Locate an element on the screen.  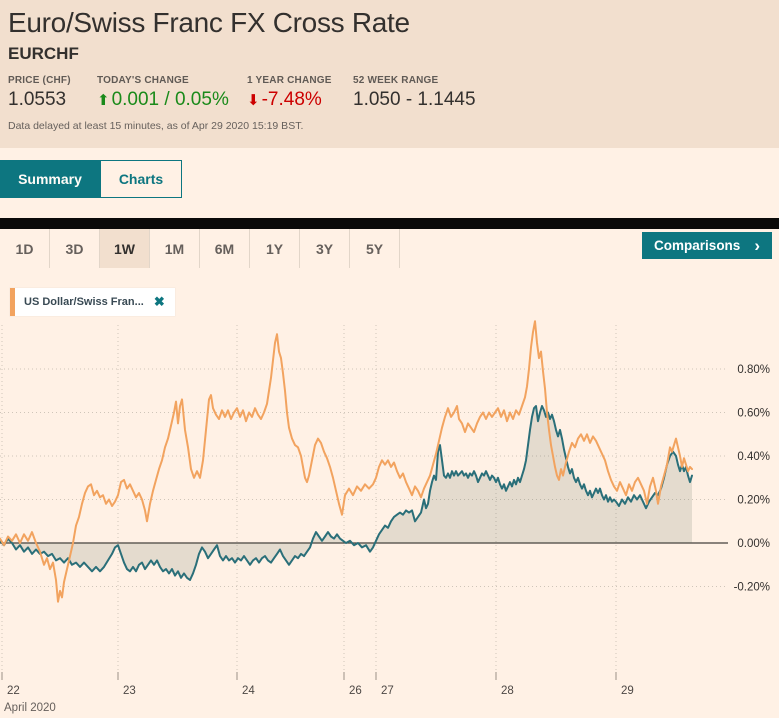
tab-charts: Charts is located at coordinates (141, 179).